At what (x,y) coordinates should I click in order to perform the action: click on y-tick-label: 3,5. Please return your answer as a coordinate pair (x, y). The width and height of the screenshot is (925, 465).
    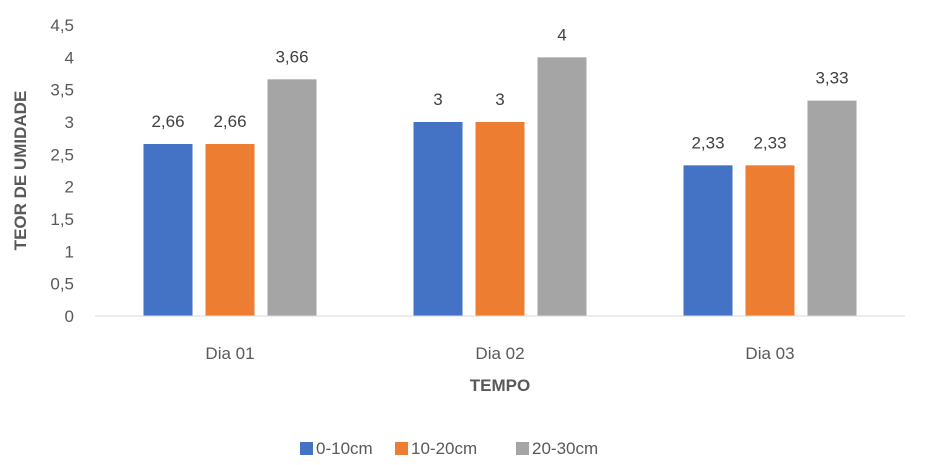
    Looking at the image, I should click on (62, 90).